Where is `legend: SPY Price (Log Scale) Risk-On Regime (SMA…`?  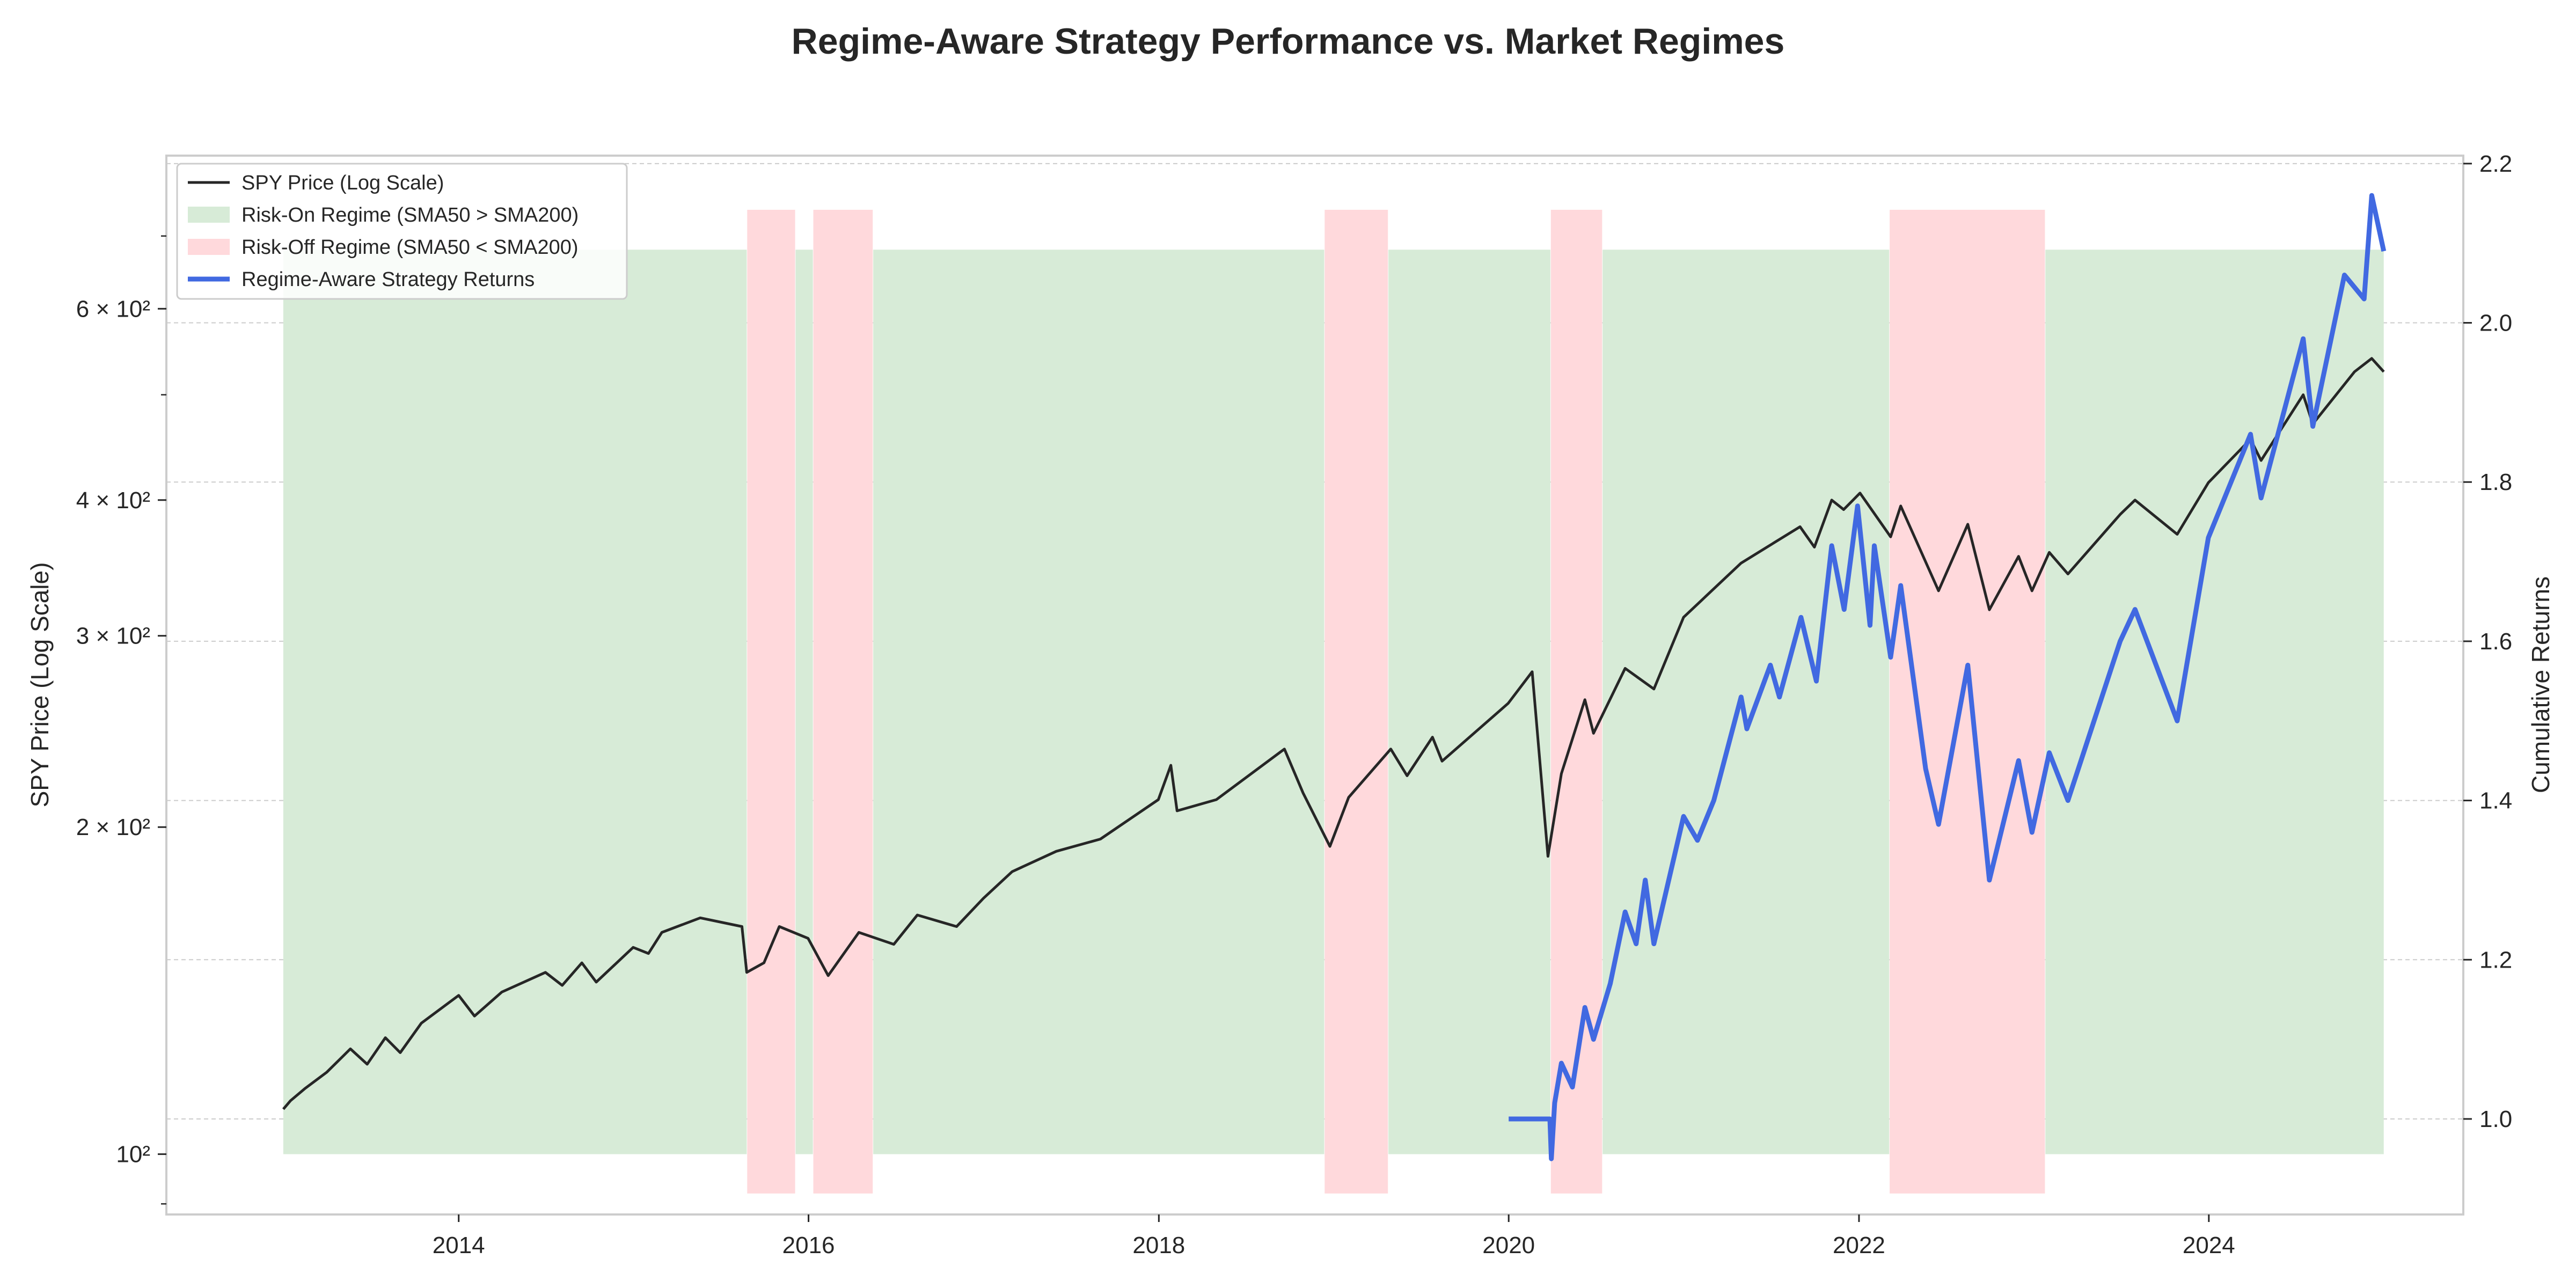 legend: SPY Price (Log Scale) Risk-On Regime (SMA… is located at coordinates (402, 231).